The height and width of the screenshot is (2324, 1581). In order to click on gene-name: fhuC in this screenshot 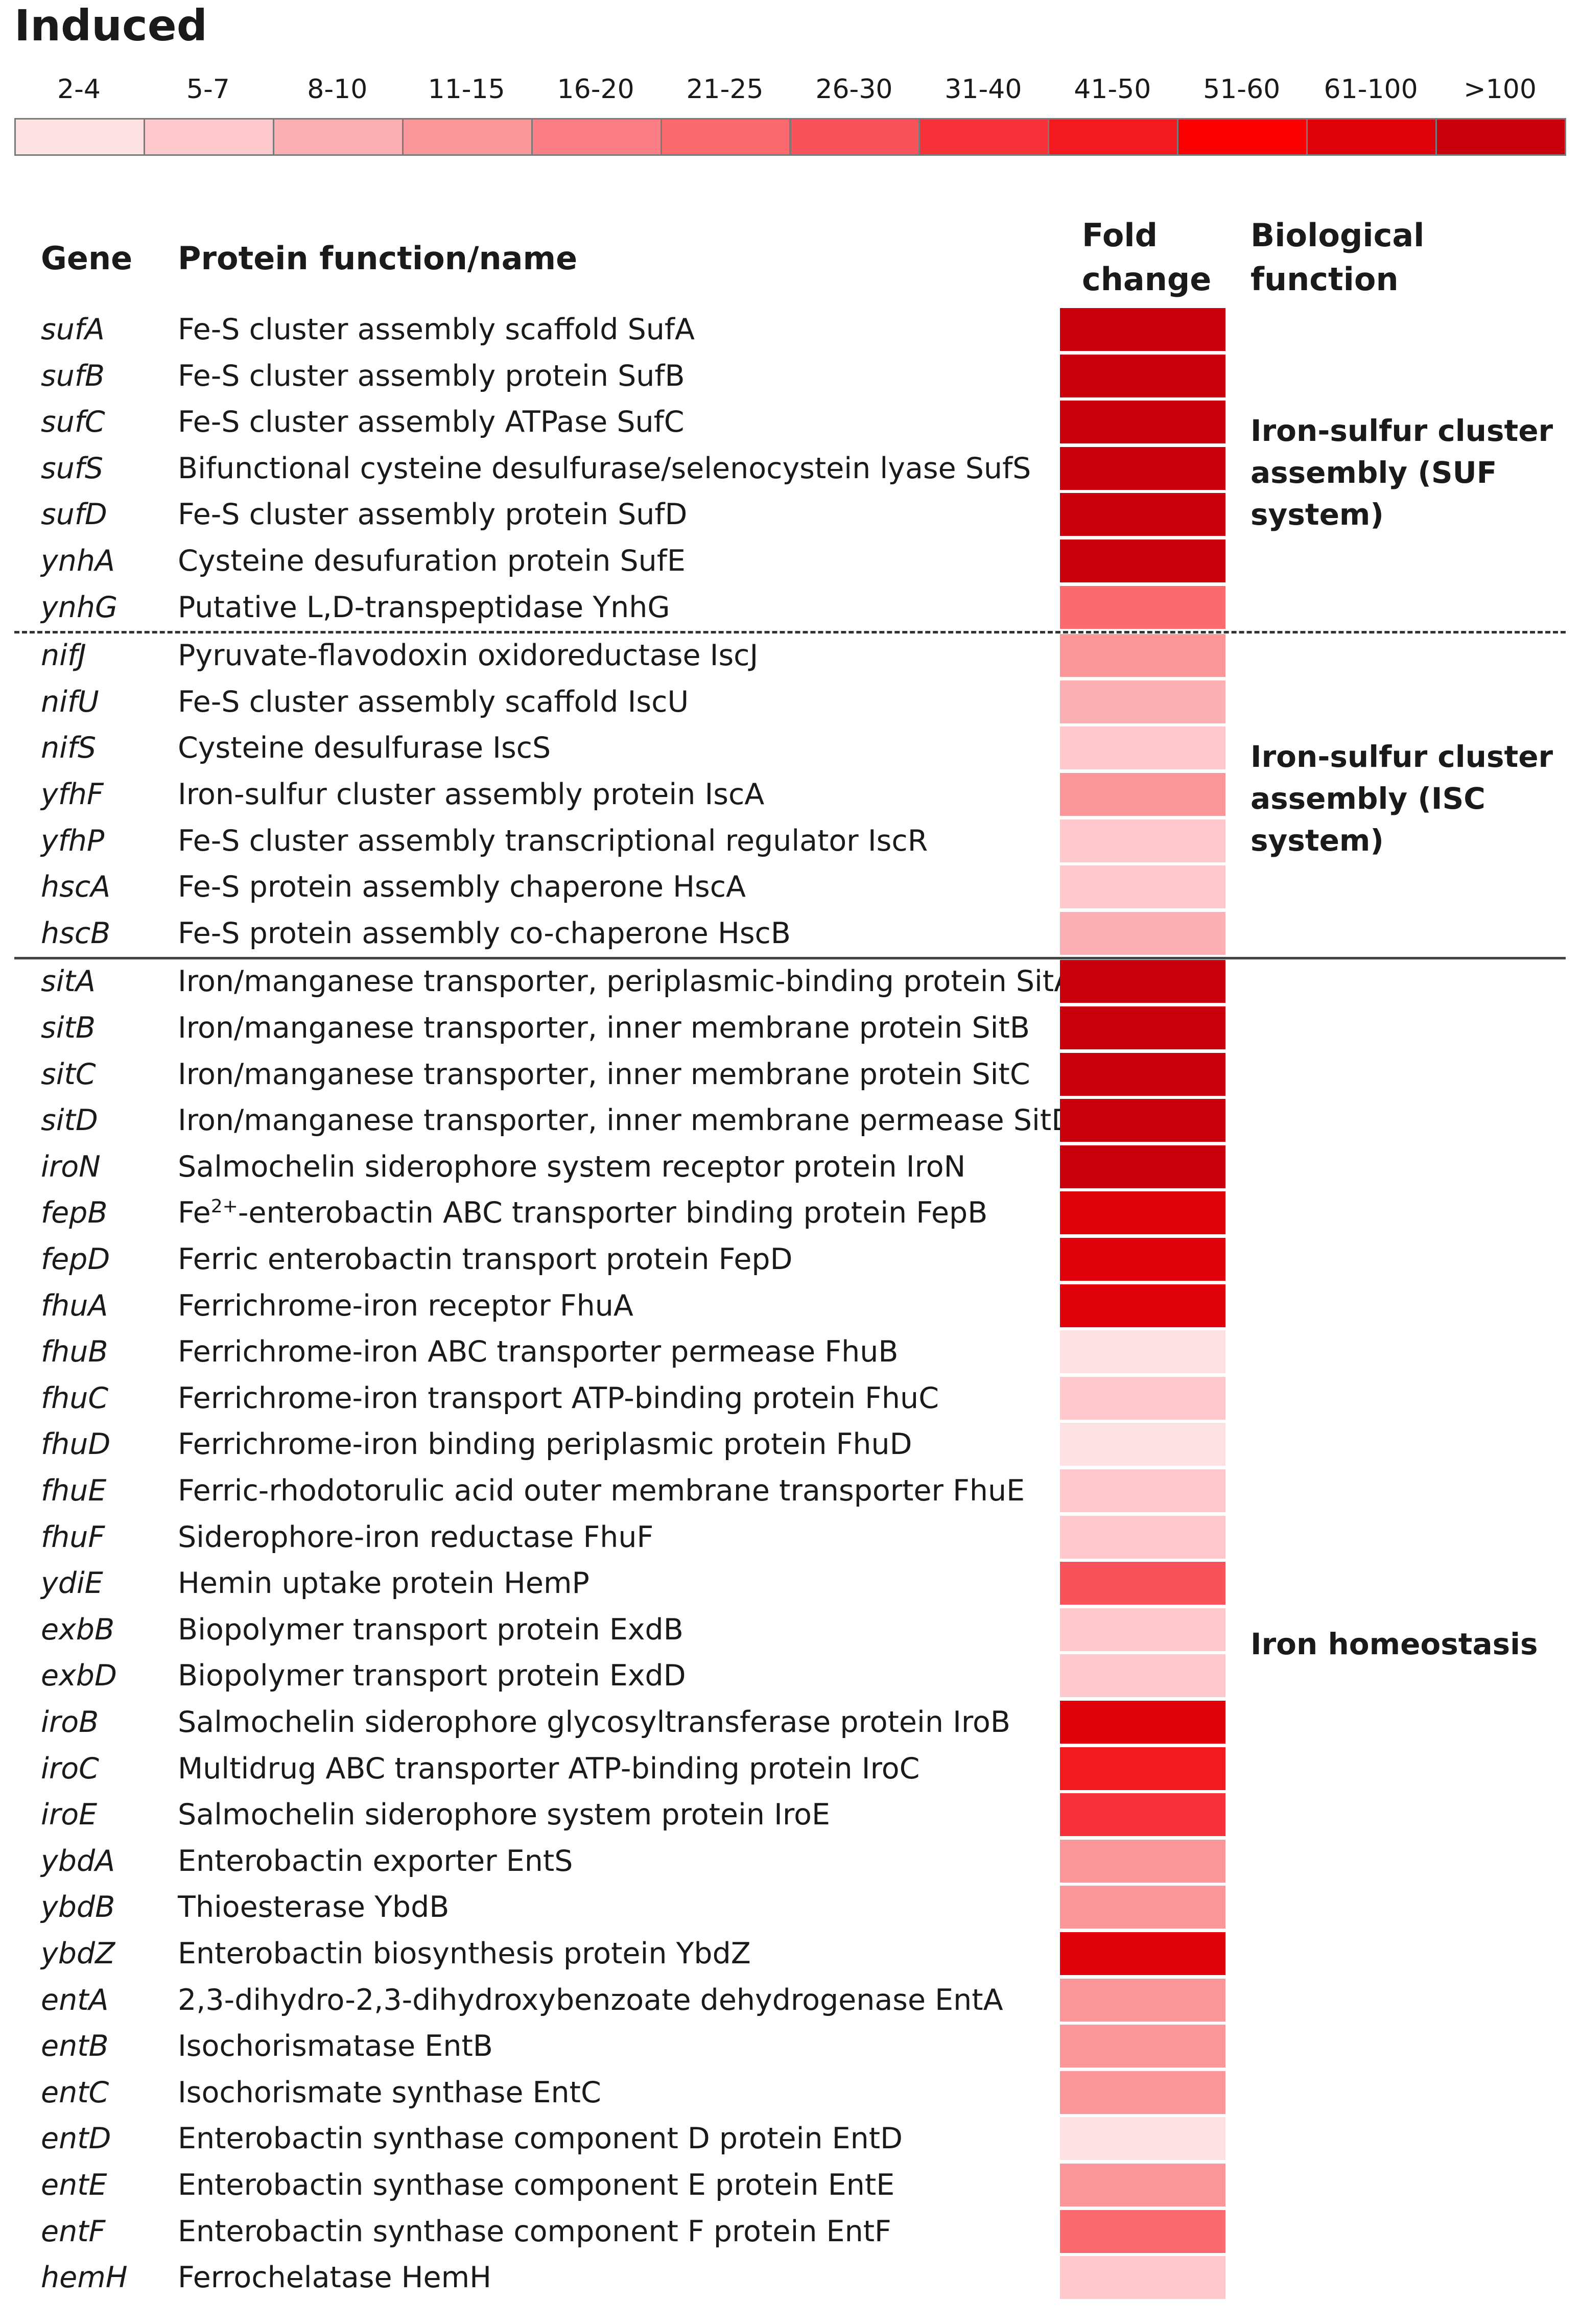, I will do `click(75, 1398)`.